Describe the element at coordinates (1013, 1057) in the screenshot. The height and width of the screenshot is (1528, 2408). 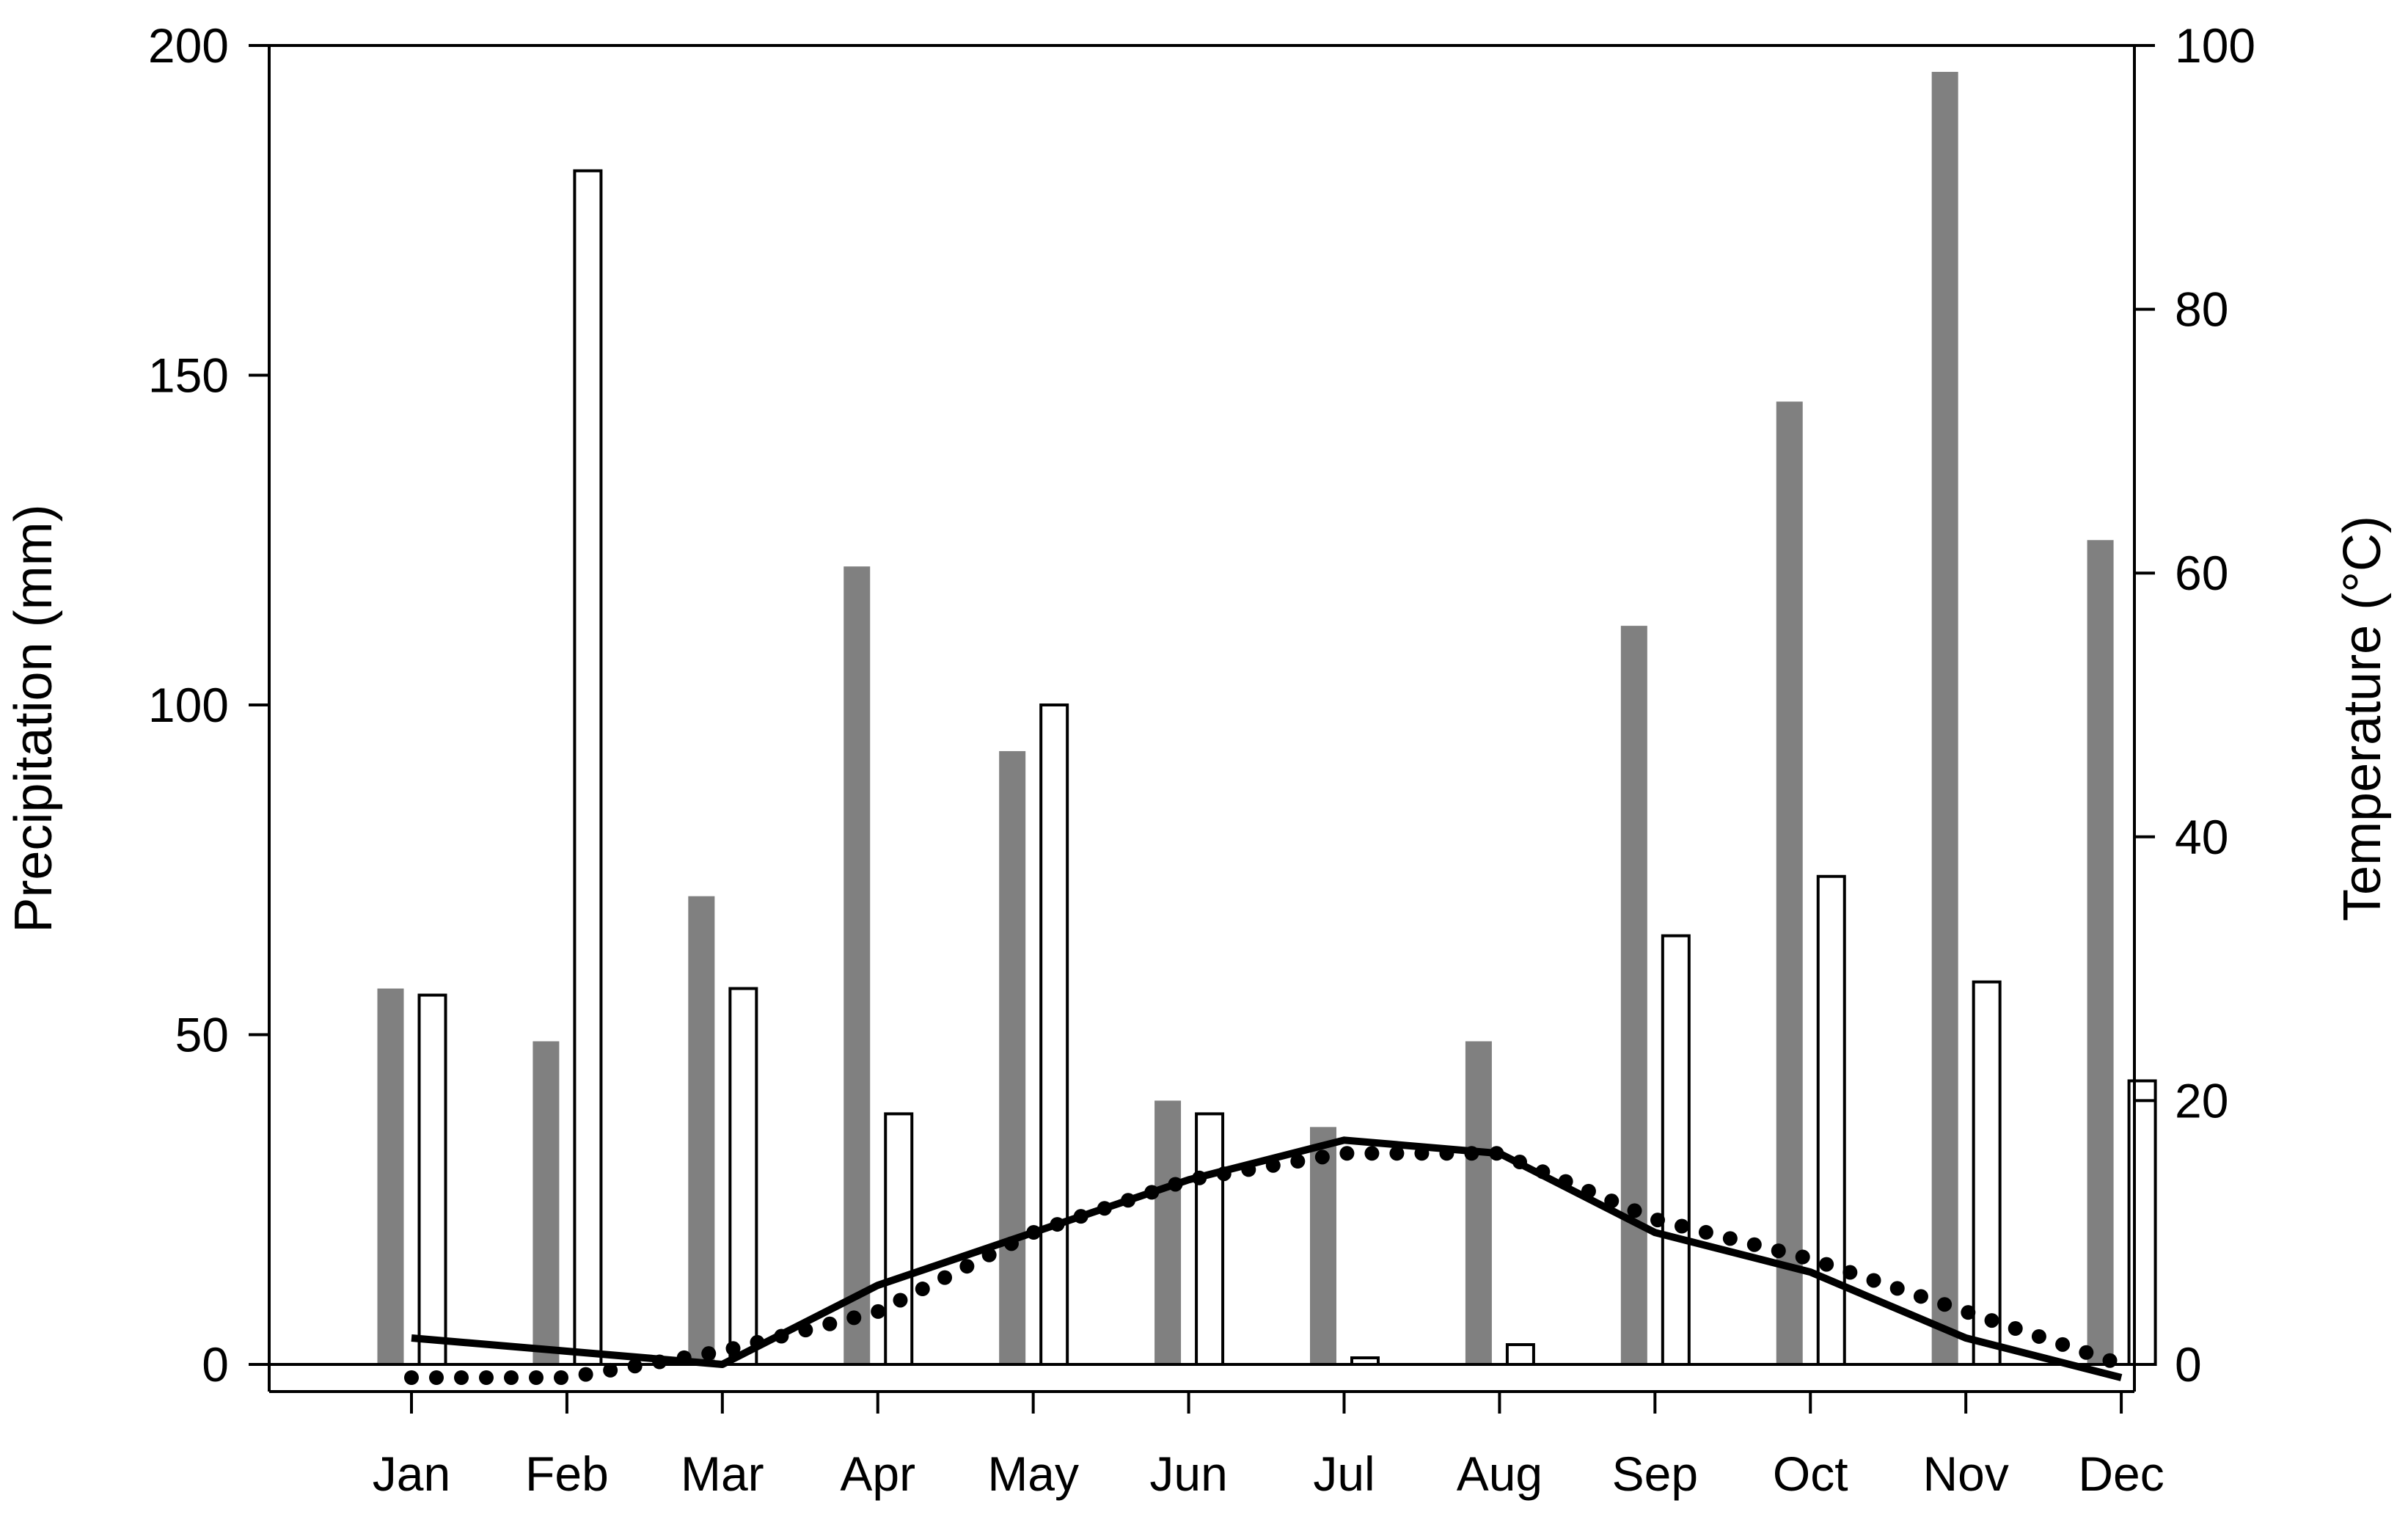
I see `bar-s1-may` at that location.